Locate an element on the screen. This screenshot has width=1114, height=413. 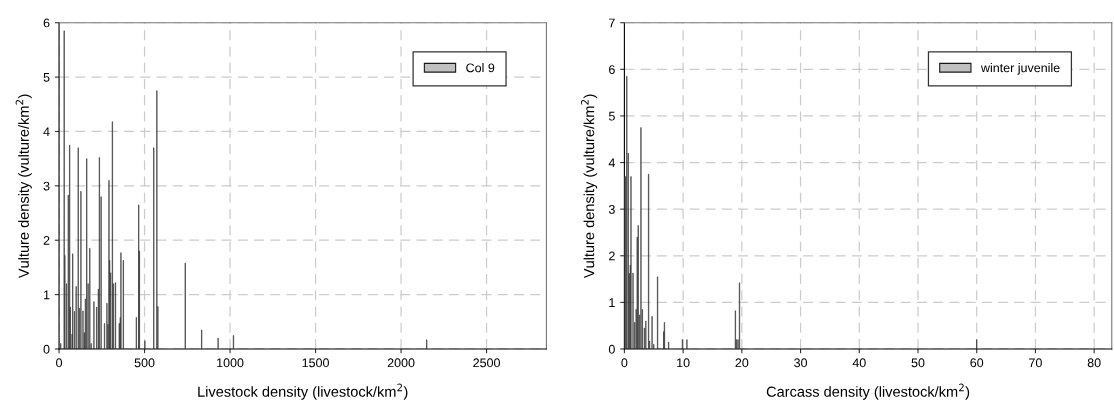
x-tick-label: 50 is located at coordinates (918, 363).